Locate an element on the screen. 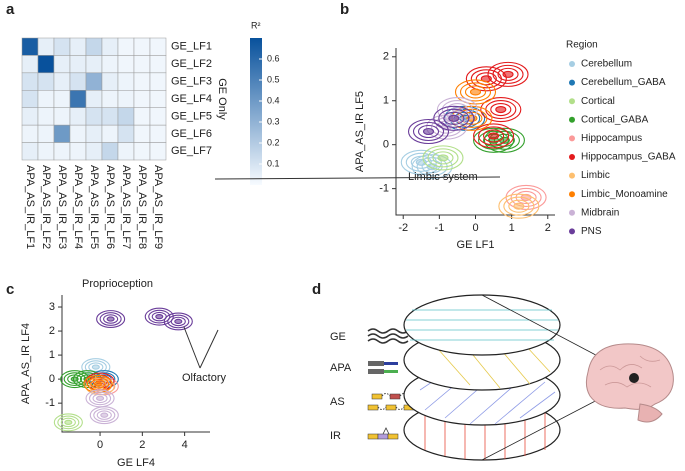  legend-label: Cerebellum_GABA is located at coordinates (623, 82).